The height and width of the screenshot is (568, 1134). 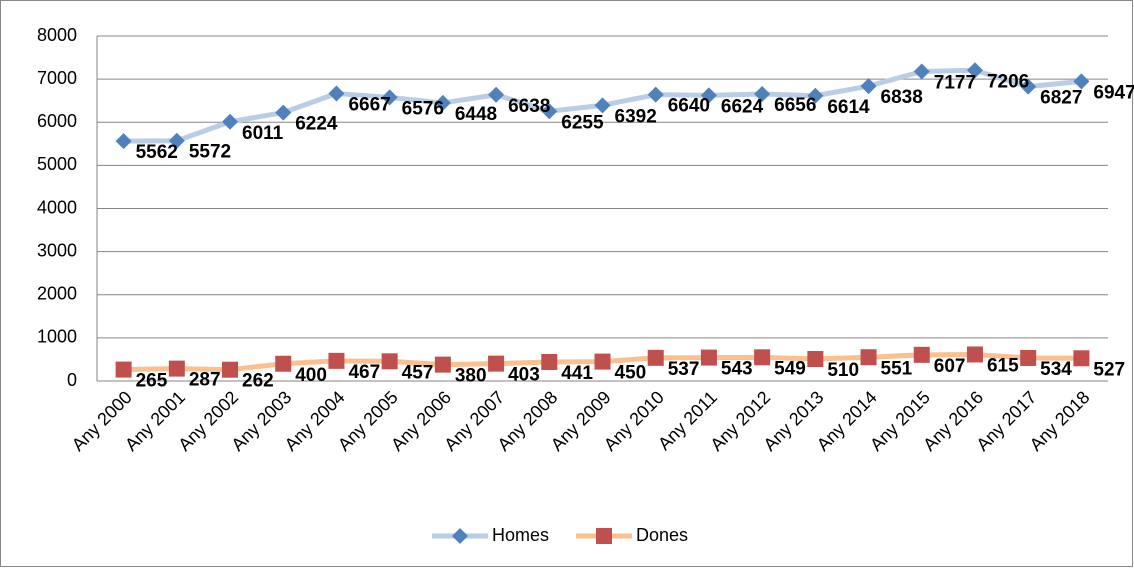 I want to click on data-label: 7206, so click(x=1008, y=81).